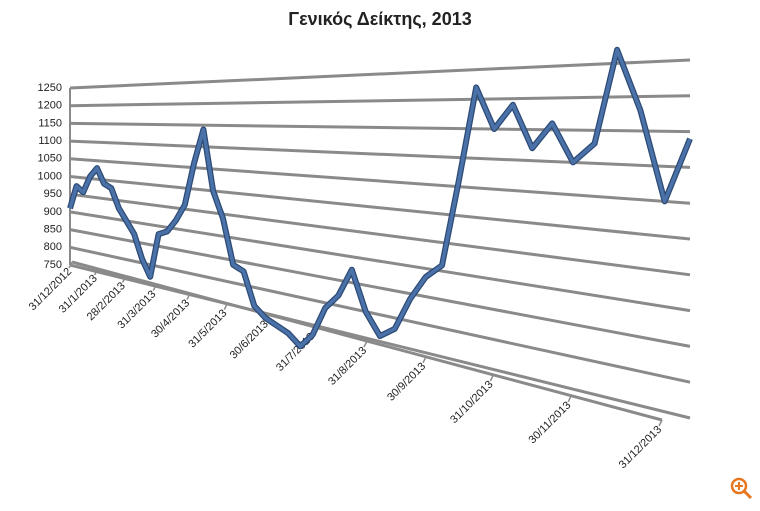  What do you see at coordinates (50, 176) in the screenshot?
I see `y-tick-label: 1000` at bounding box center [50, 176].